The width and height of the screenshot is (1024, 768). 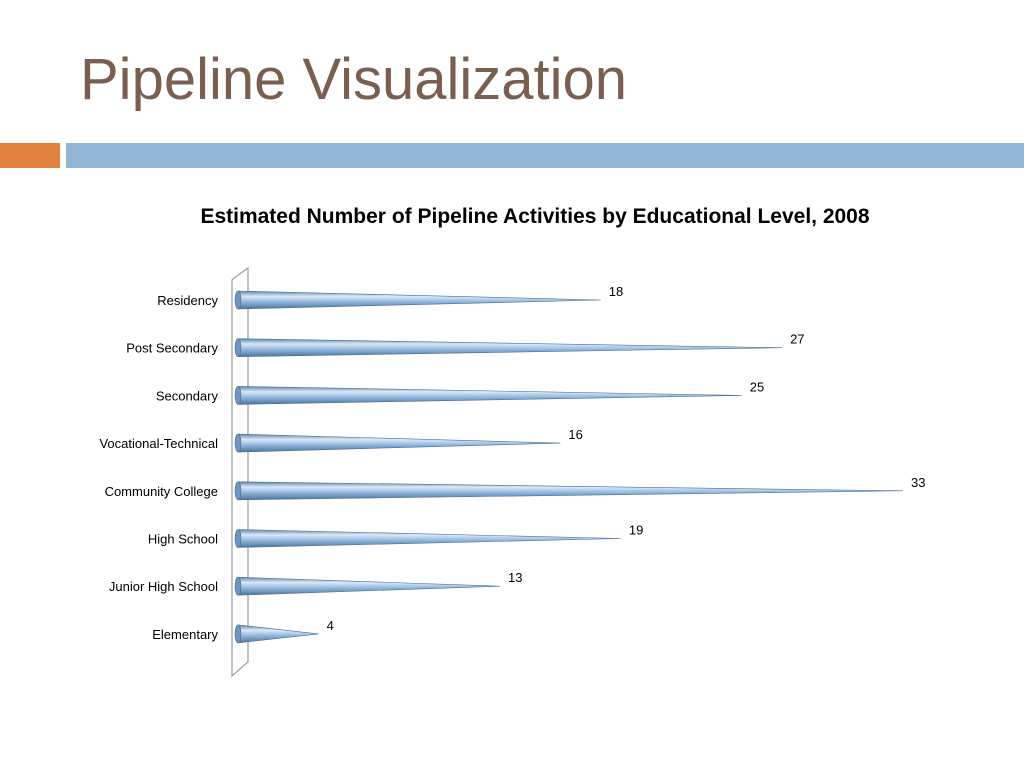 What do you see at coordinates (419, 300) in the screenshot?
I see `bar-residency` at bounding box center [419, 300].